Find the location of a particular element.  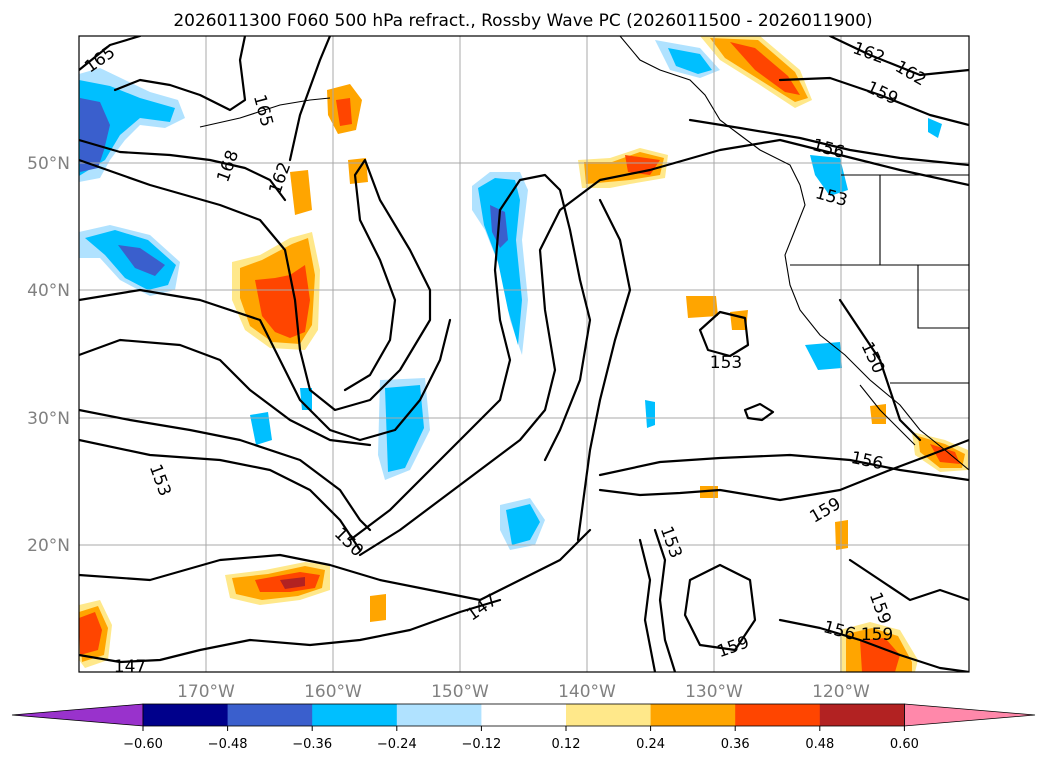

contour-label: 159 is located at coordinates (877, 635).